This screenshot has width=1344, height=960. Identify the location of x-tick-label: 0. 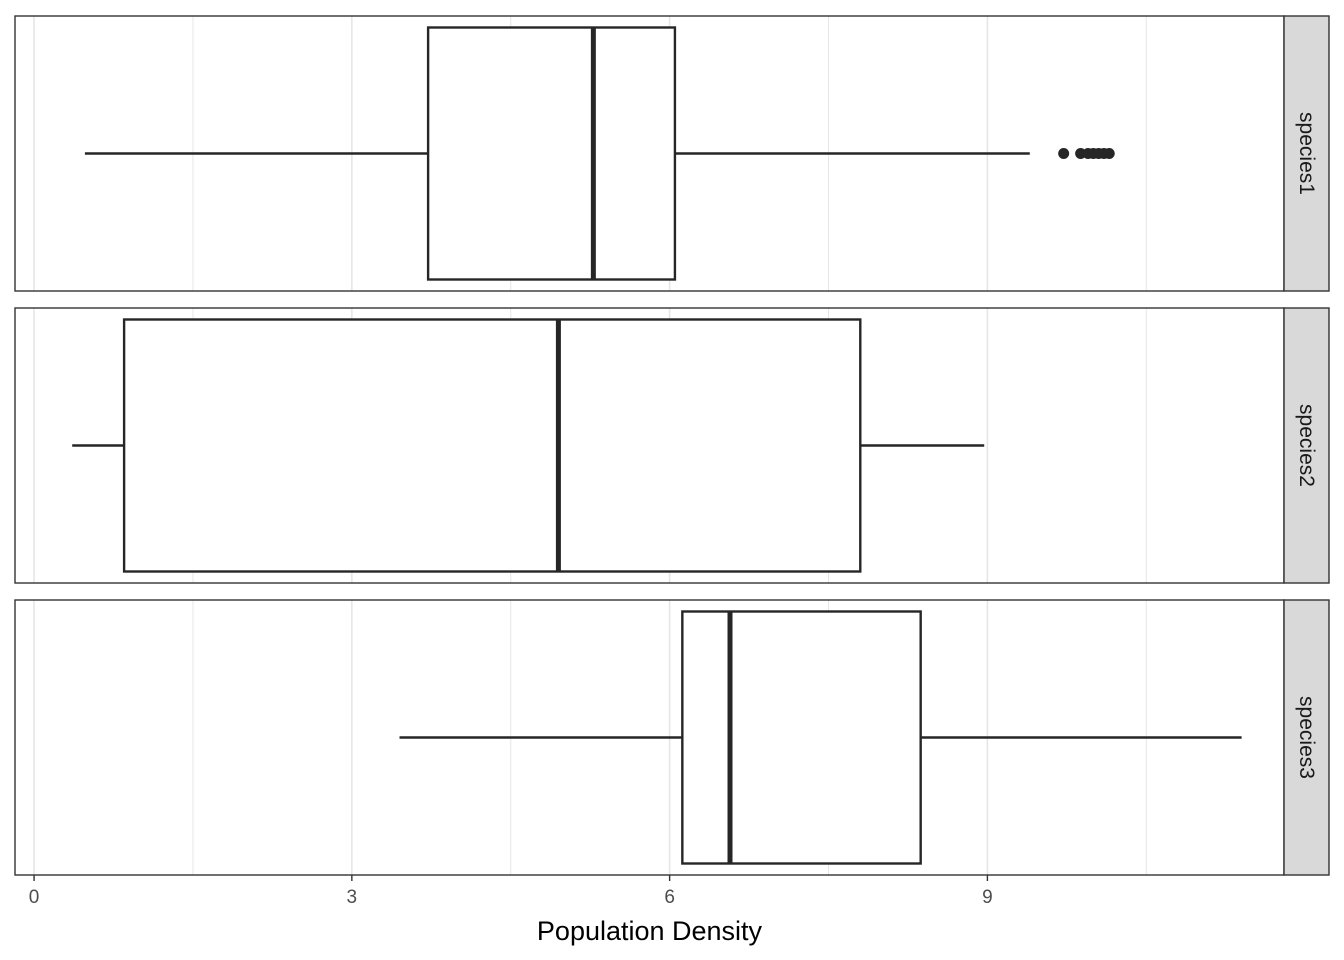
(34, 897).